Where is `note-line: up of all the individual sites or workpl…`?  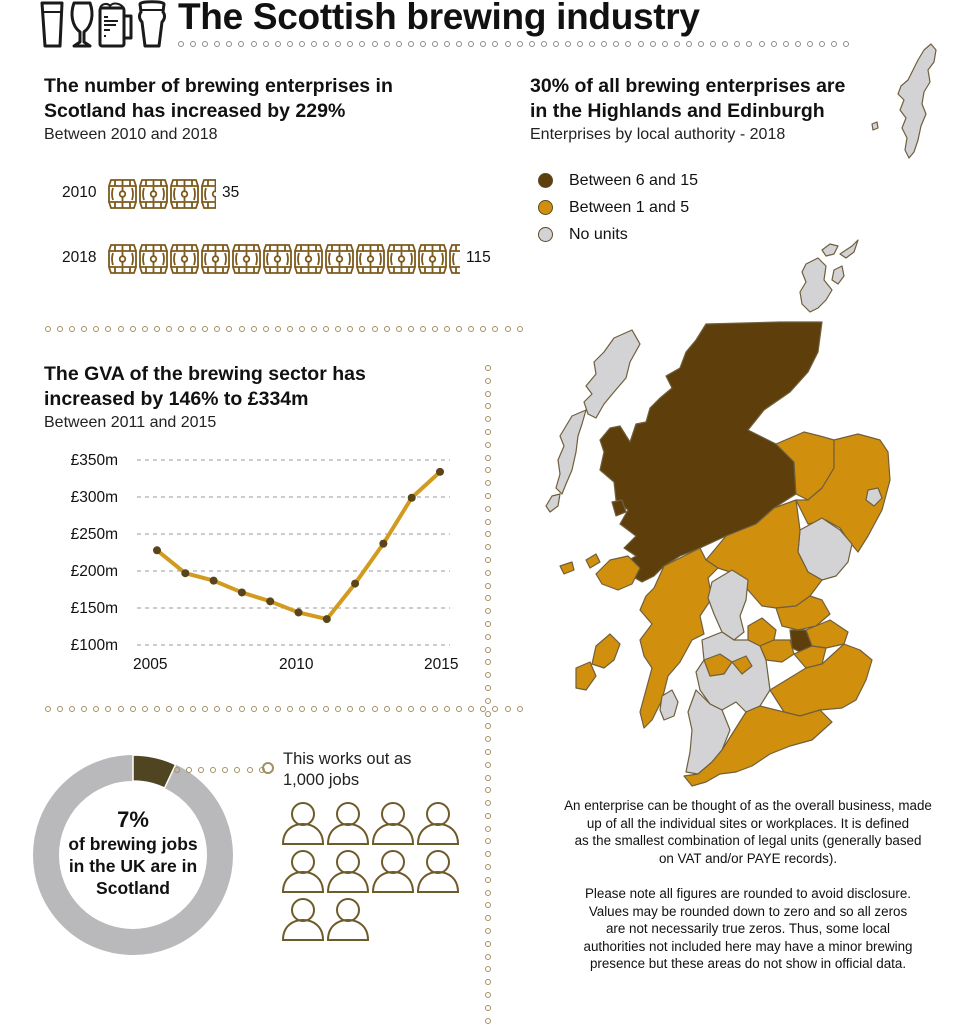 note-line: up of all the individual sites or workpl… is located at coordinates (748, 823).